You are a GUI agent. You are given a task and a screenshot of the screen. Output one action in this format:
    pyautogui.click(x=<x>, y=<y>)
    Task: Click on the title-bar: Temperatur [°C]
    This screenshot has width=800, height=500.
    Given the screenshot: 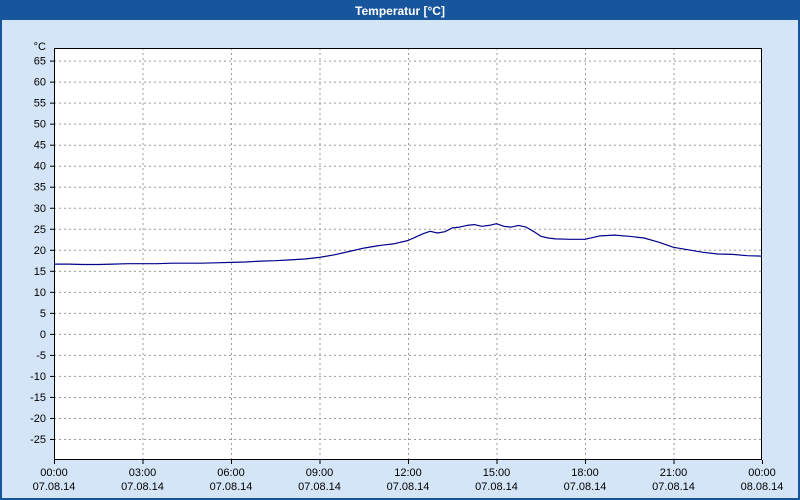 What is the action you would take?
    pyautogui.click(x=400, y=11)
    